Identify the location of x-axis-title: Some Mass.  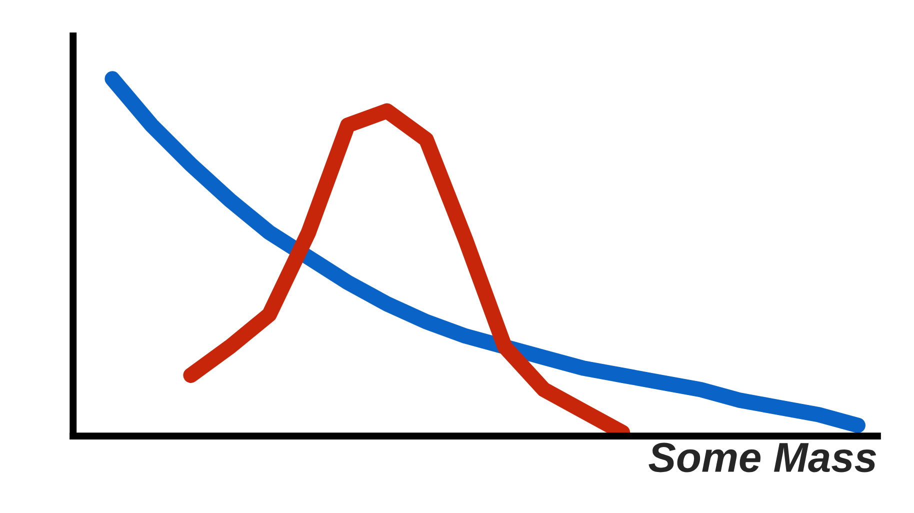
(762, 457).